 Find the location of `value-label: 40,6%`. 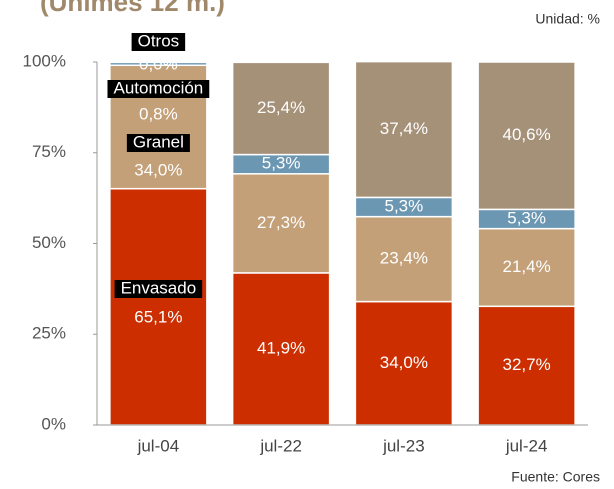

value-label: 40,6% is located at coordinates (527, 134).